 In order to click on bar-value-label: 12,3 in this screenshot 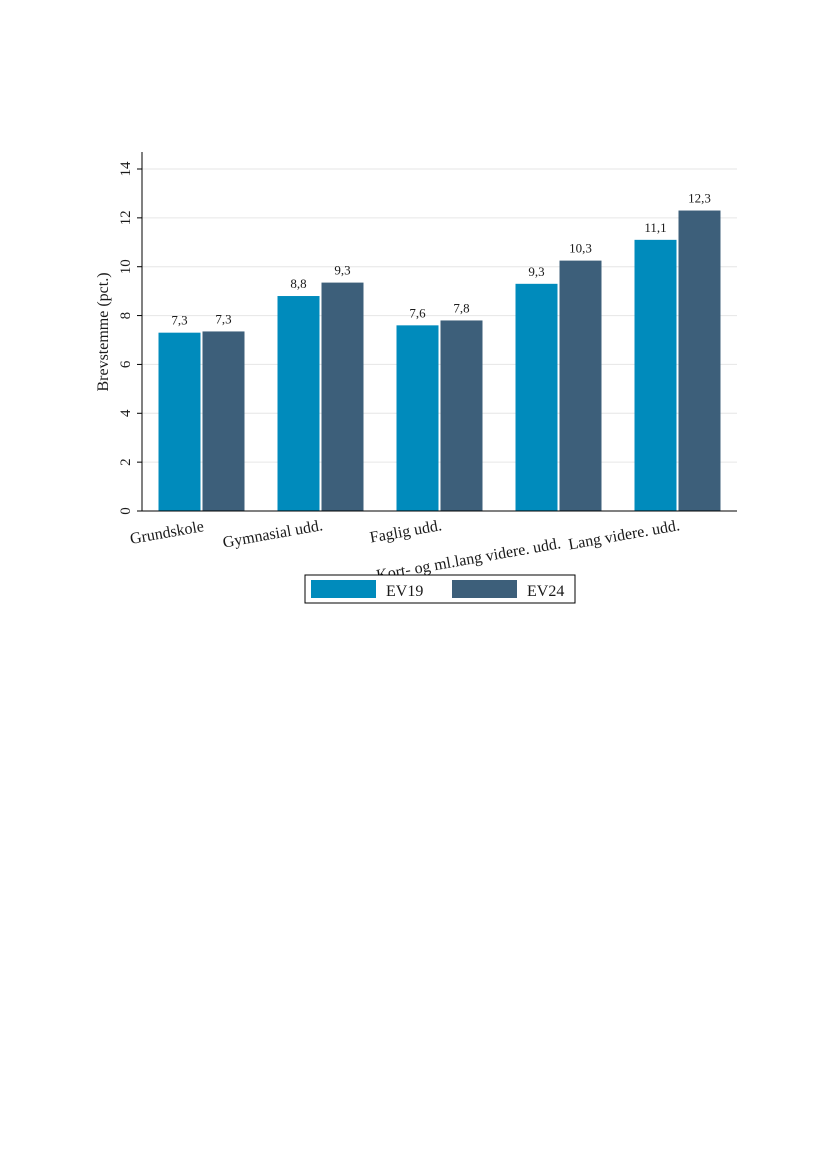, I will do `click(699, 198)`.